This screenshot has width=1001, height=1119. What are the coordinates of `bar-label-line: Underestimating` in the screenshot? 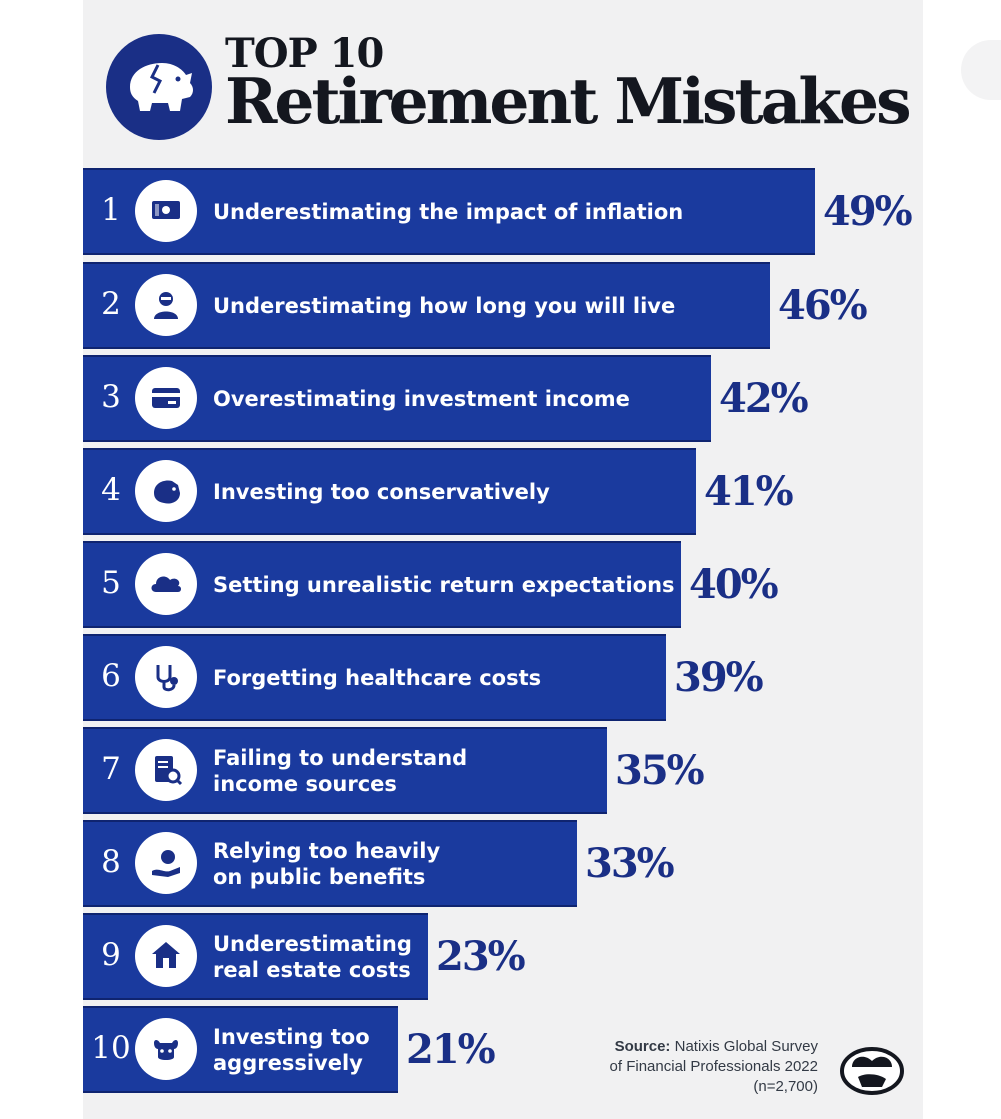 It's located at (312, 943).